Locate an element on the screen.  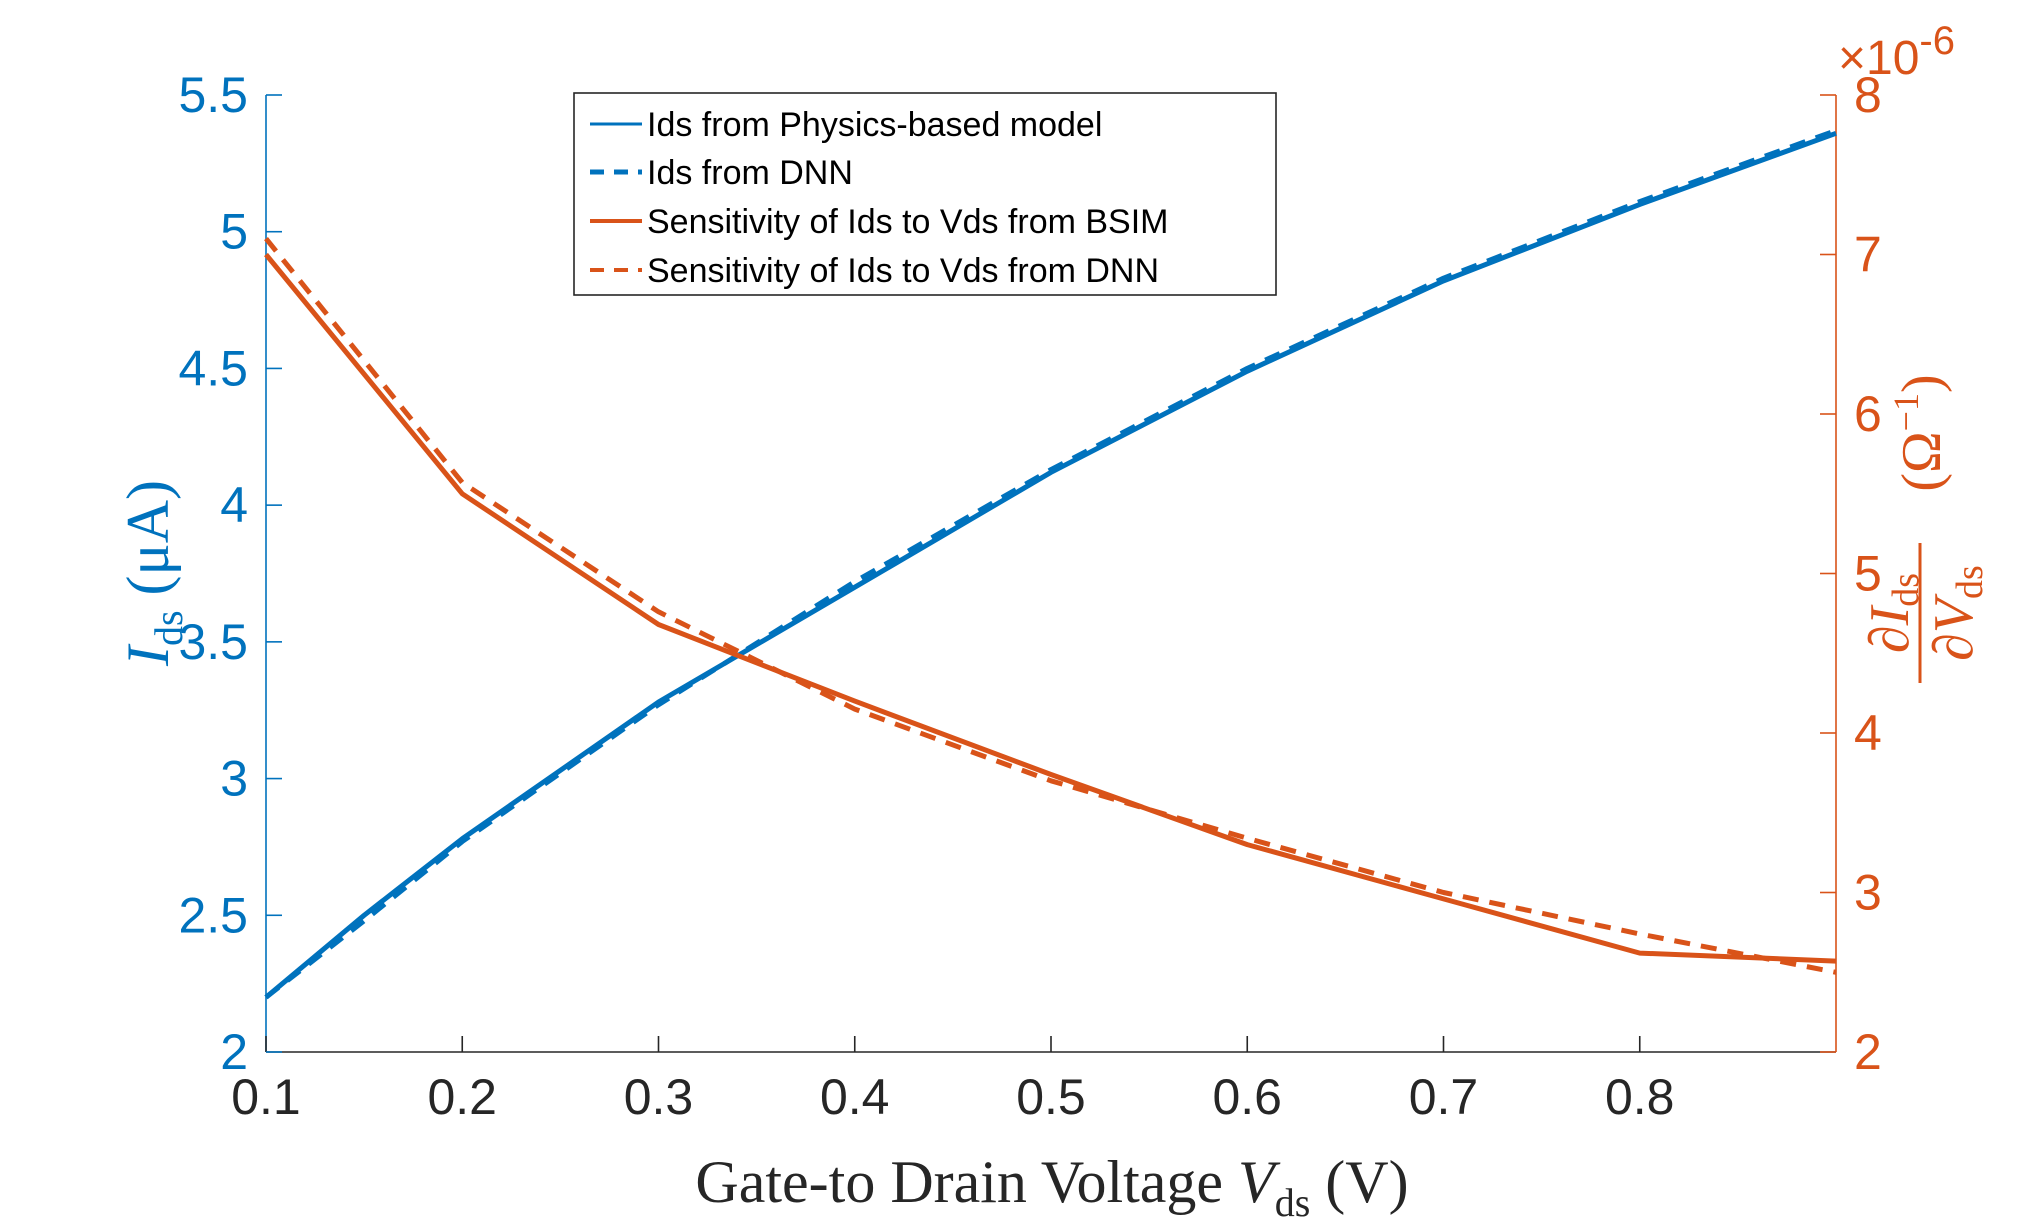
legend-entry-ids-physics: Ids from Physics-based model is located at coordinates (846, 125).